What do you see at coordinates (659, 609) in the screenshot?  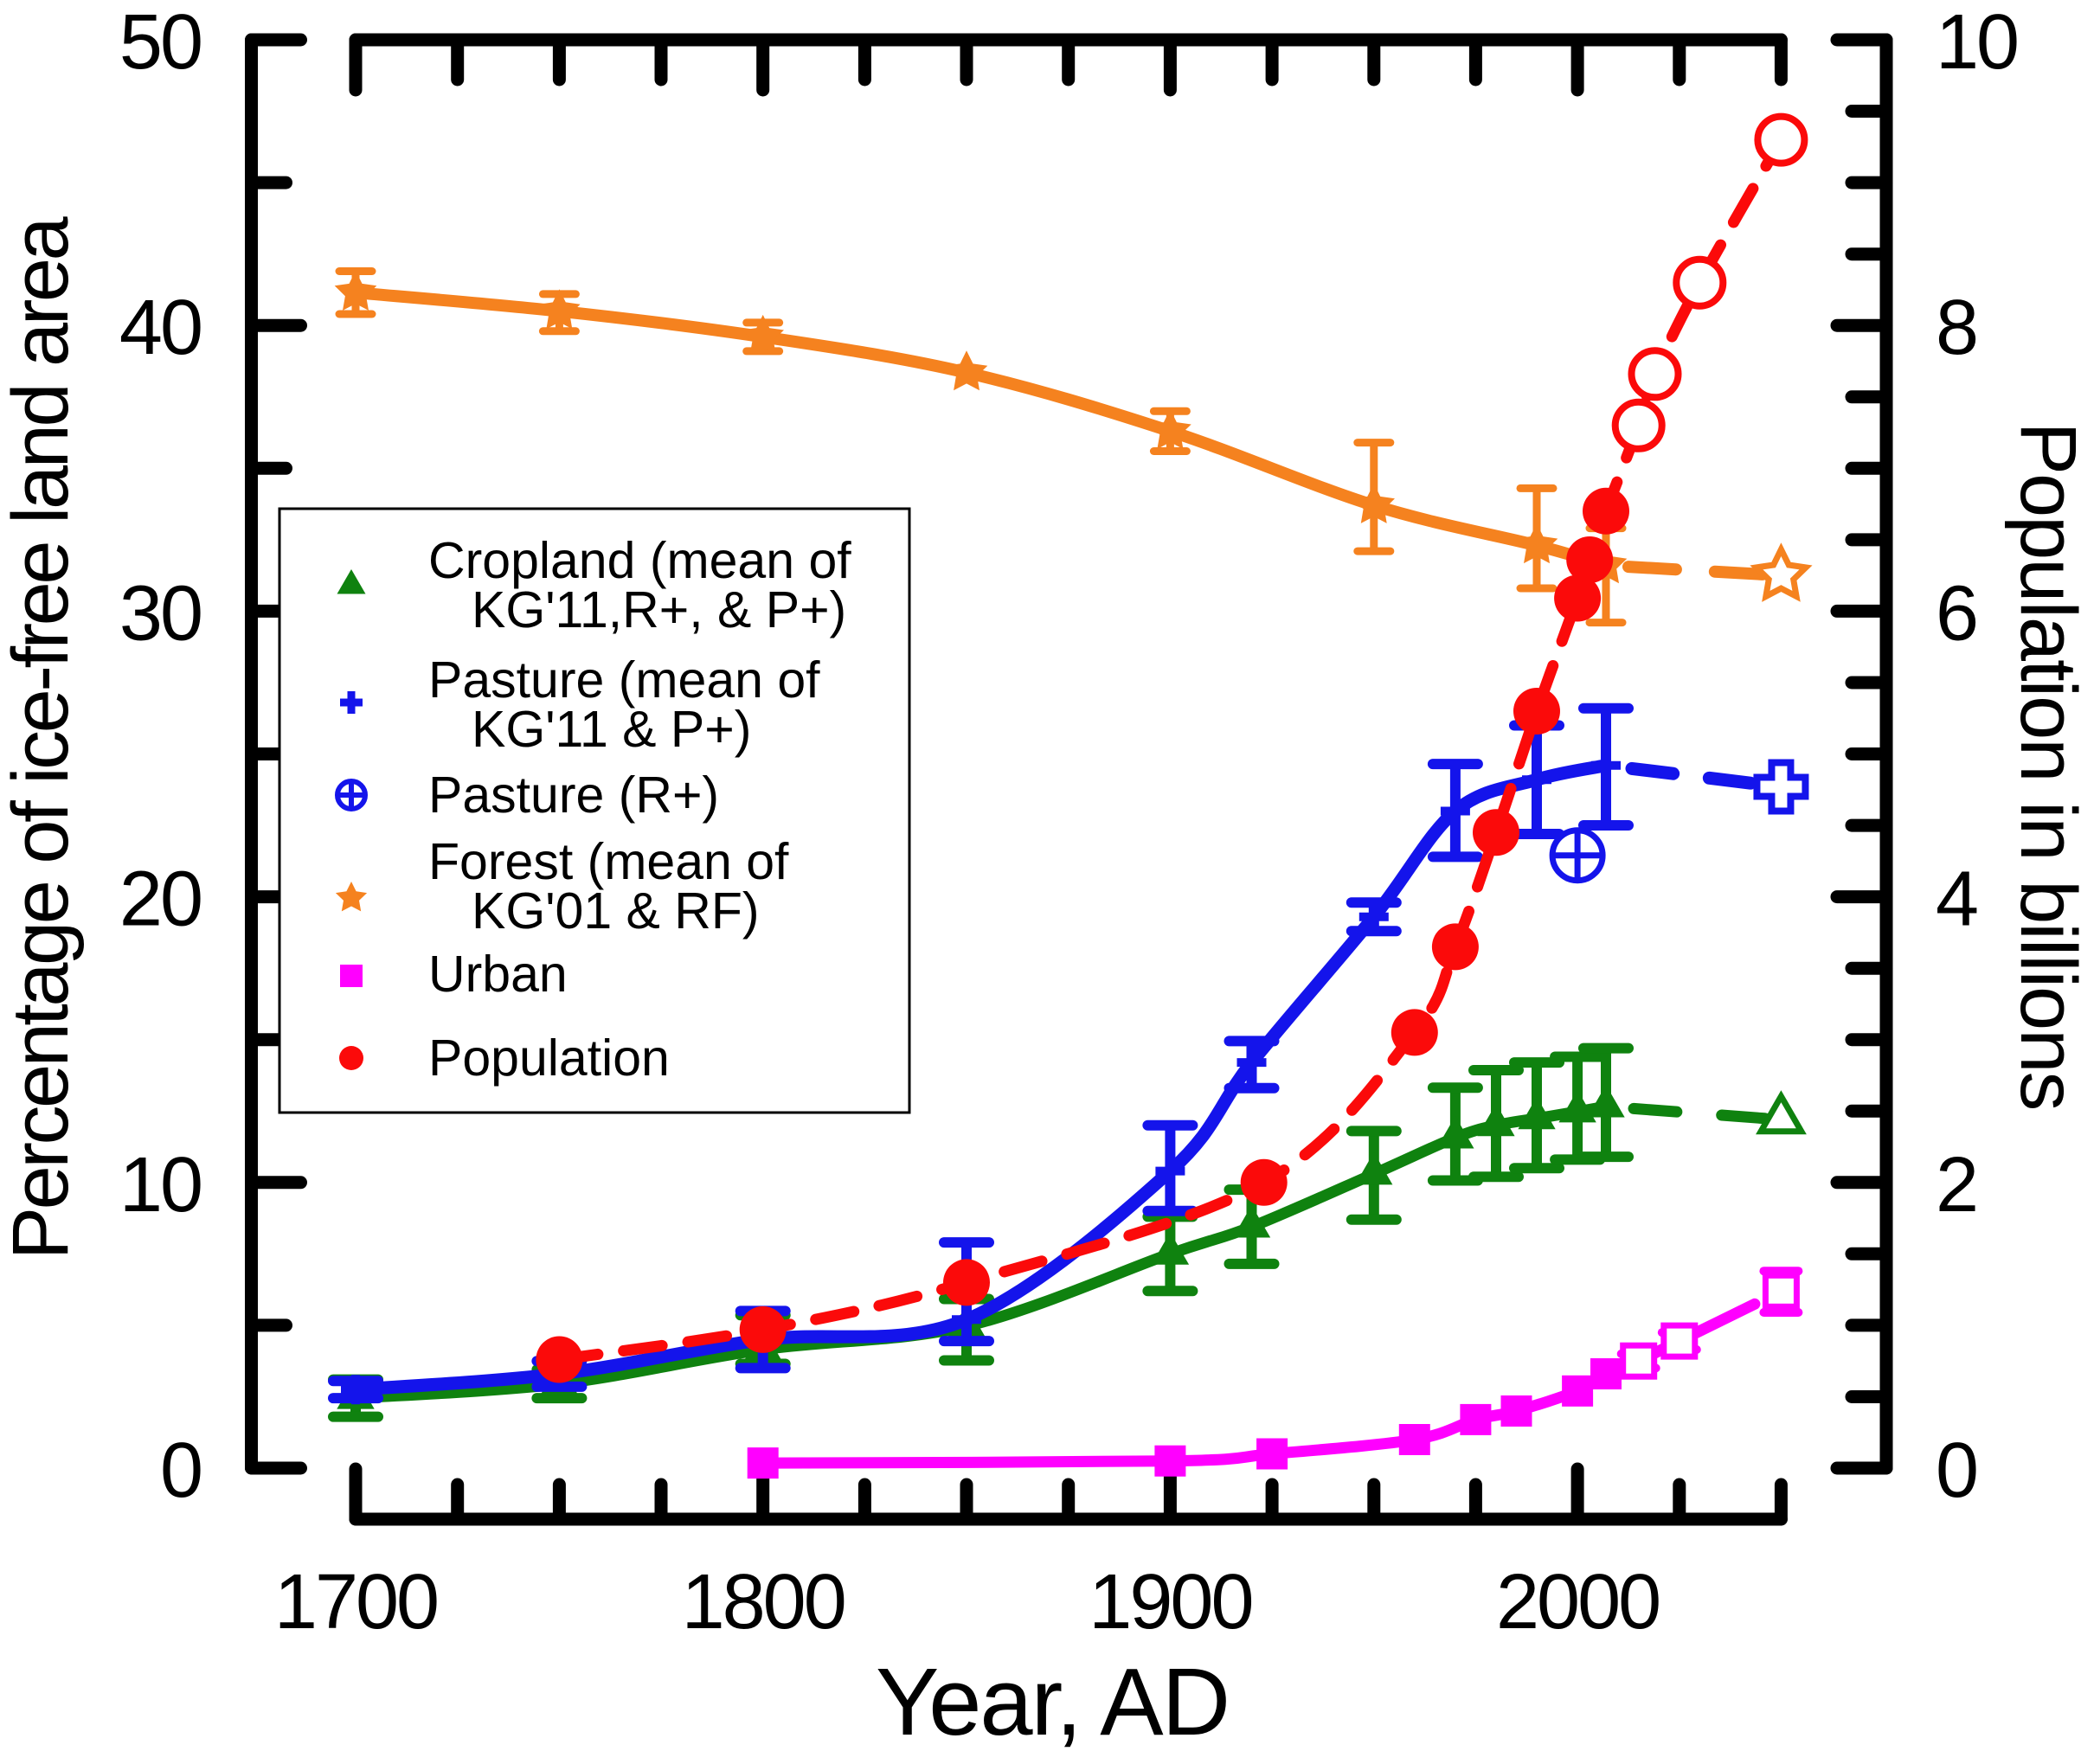 I see `svg-text: KG'11,R+, & P+)` at bounding box center [659, 609].